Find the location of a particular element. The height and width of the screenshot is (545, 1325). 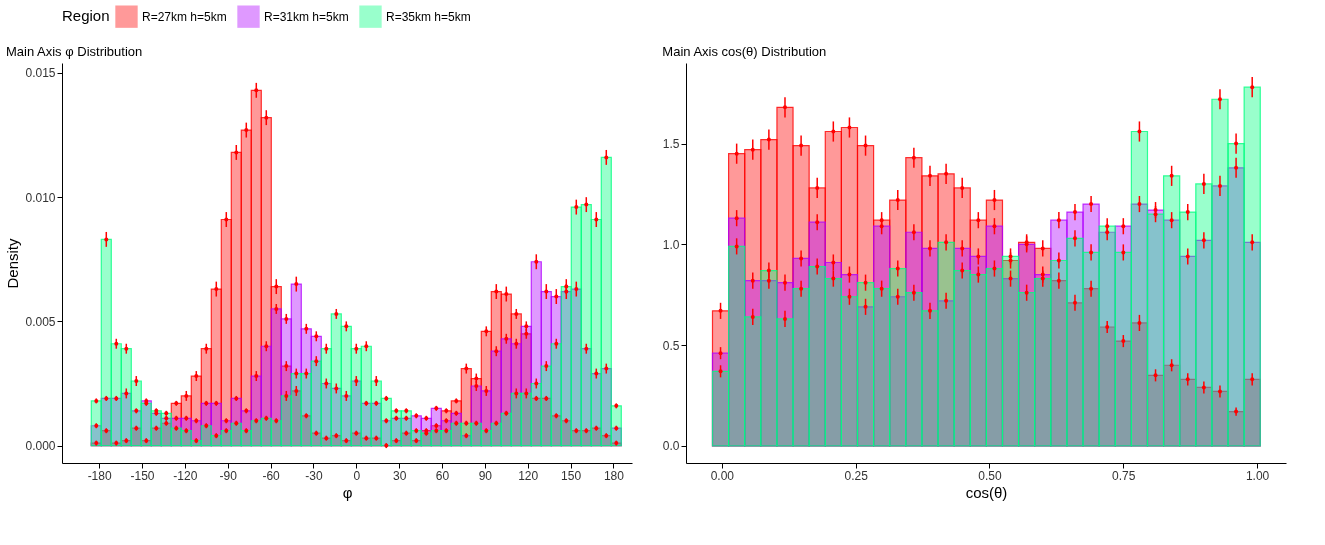

y-tick-label: 0.0 is located at coordinates (671, 446).